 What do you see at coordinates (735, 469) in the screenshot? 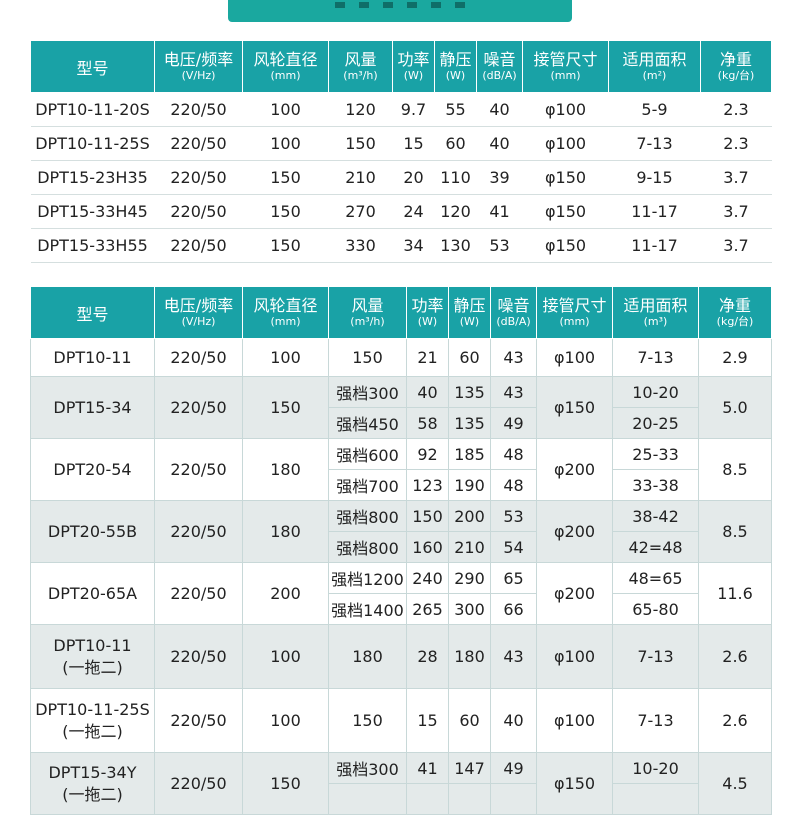
I see `weight-cell: 8.5` at bounding box center [735, 469].